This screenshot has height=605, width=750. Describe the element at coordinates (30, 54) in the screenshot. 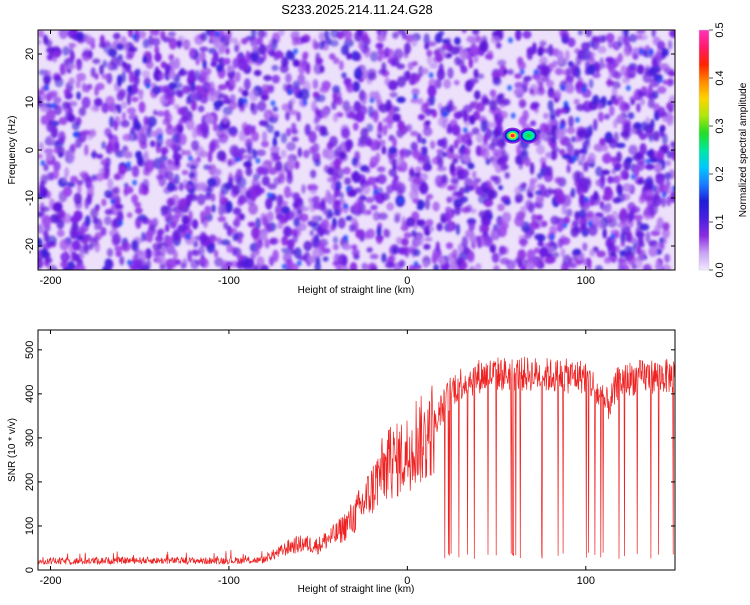

I see `y-tick-label: 20` at that location.